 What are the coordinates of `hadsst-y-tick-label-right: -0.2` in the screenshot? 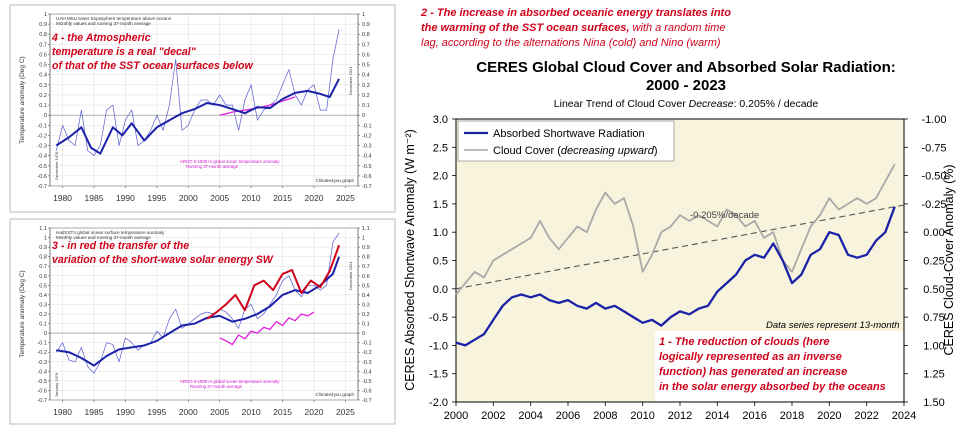 It's located at (367, 353).